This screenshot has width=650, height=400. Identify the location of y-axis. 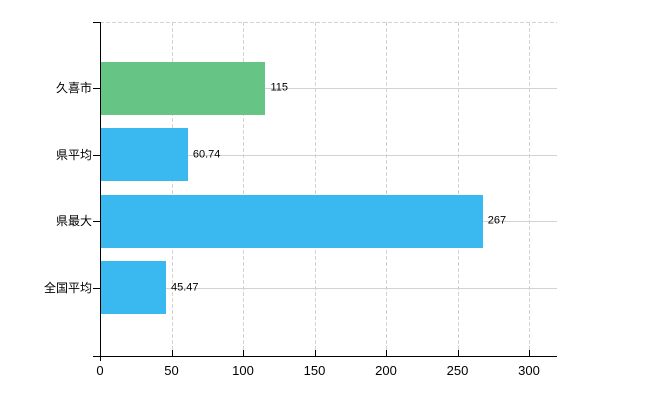
(100, 191).